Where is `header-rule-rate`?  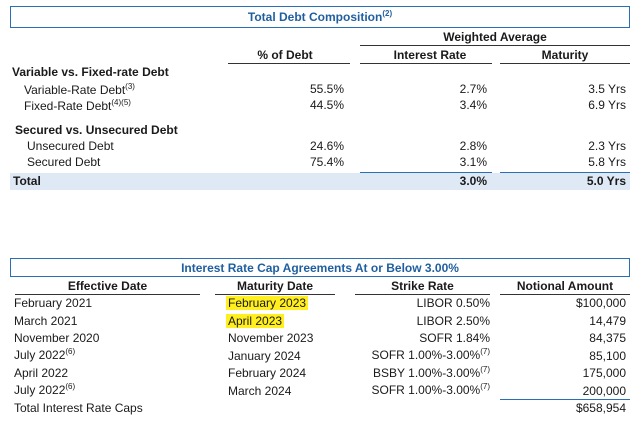 header-rule-rate is located at coordinates (426, 63).